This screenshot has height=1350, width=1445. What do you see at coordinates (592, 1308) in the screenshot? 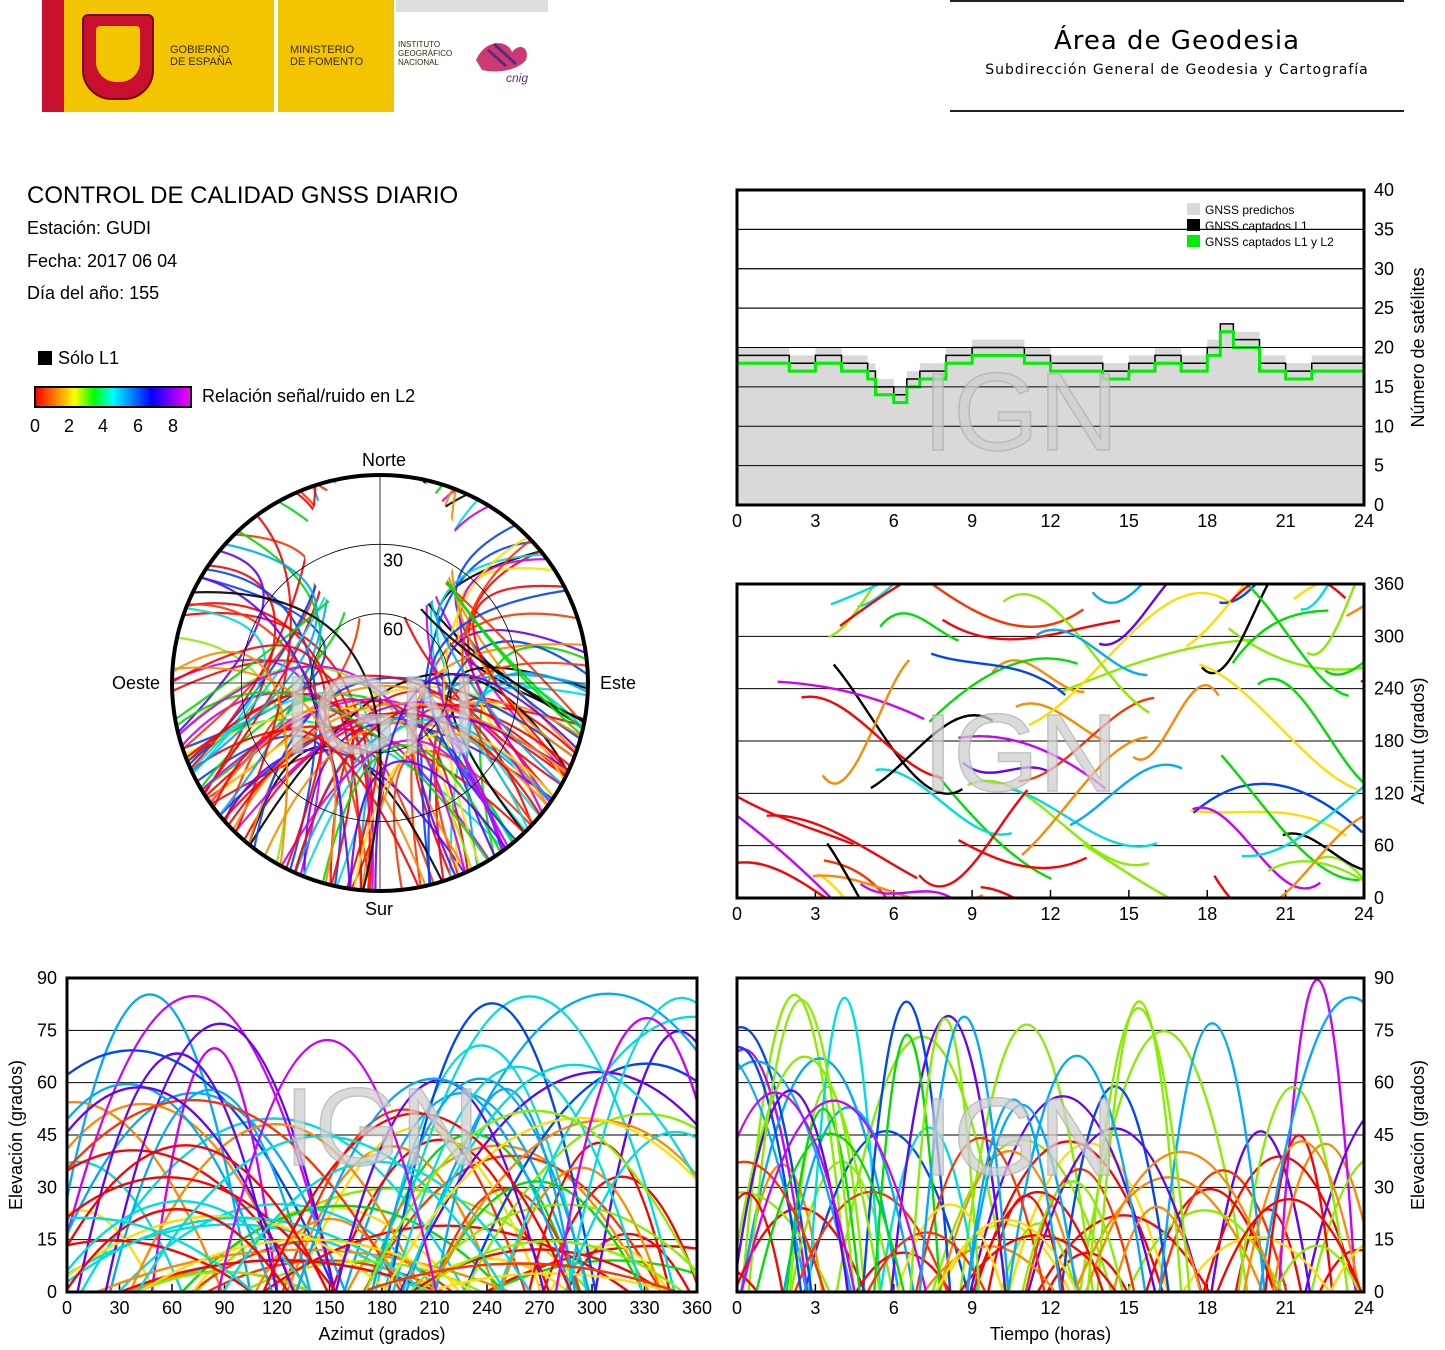
I see `x-tick-label: 300` at bounding box center [592, 1308].